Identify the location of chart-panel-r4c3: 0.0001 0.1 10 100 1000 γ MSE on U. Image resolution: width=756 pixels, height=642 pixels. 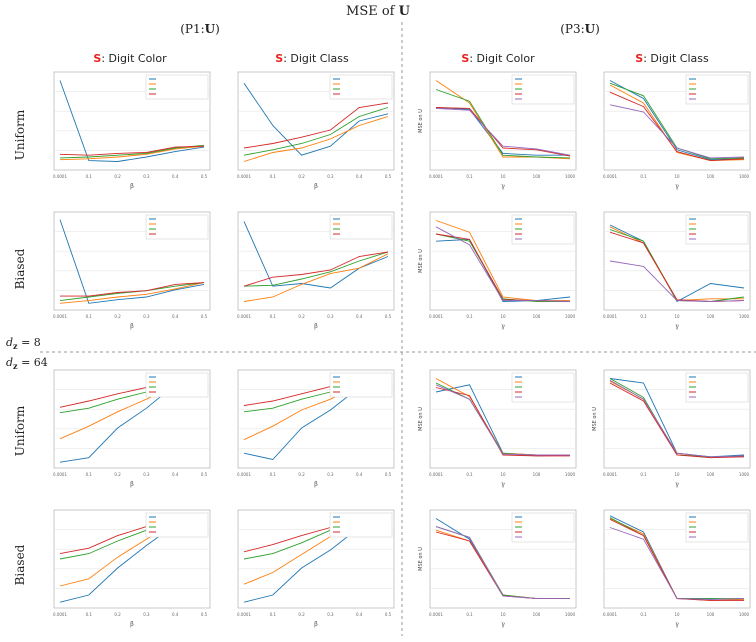
(497, 568).